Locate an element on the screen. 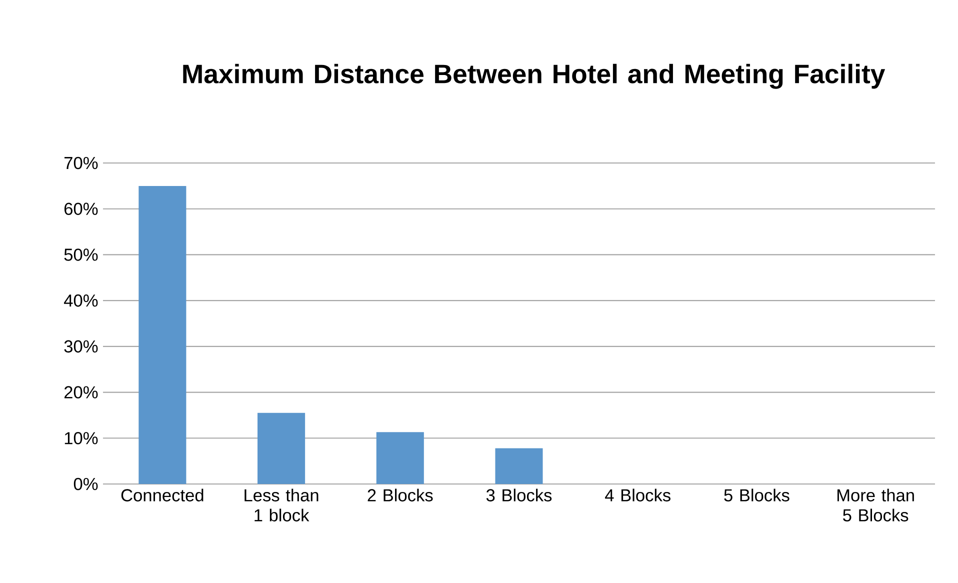 The width and height of the screenshot is (958, 583). chart-title: Maximum Distance Between Hotel and Meeting Facility is located at coordinates (534, 76).